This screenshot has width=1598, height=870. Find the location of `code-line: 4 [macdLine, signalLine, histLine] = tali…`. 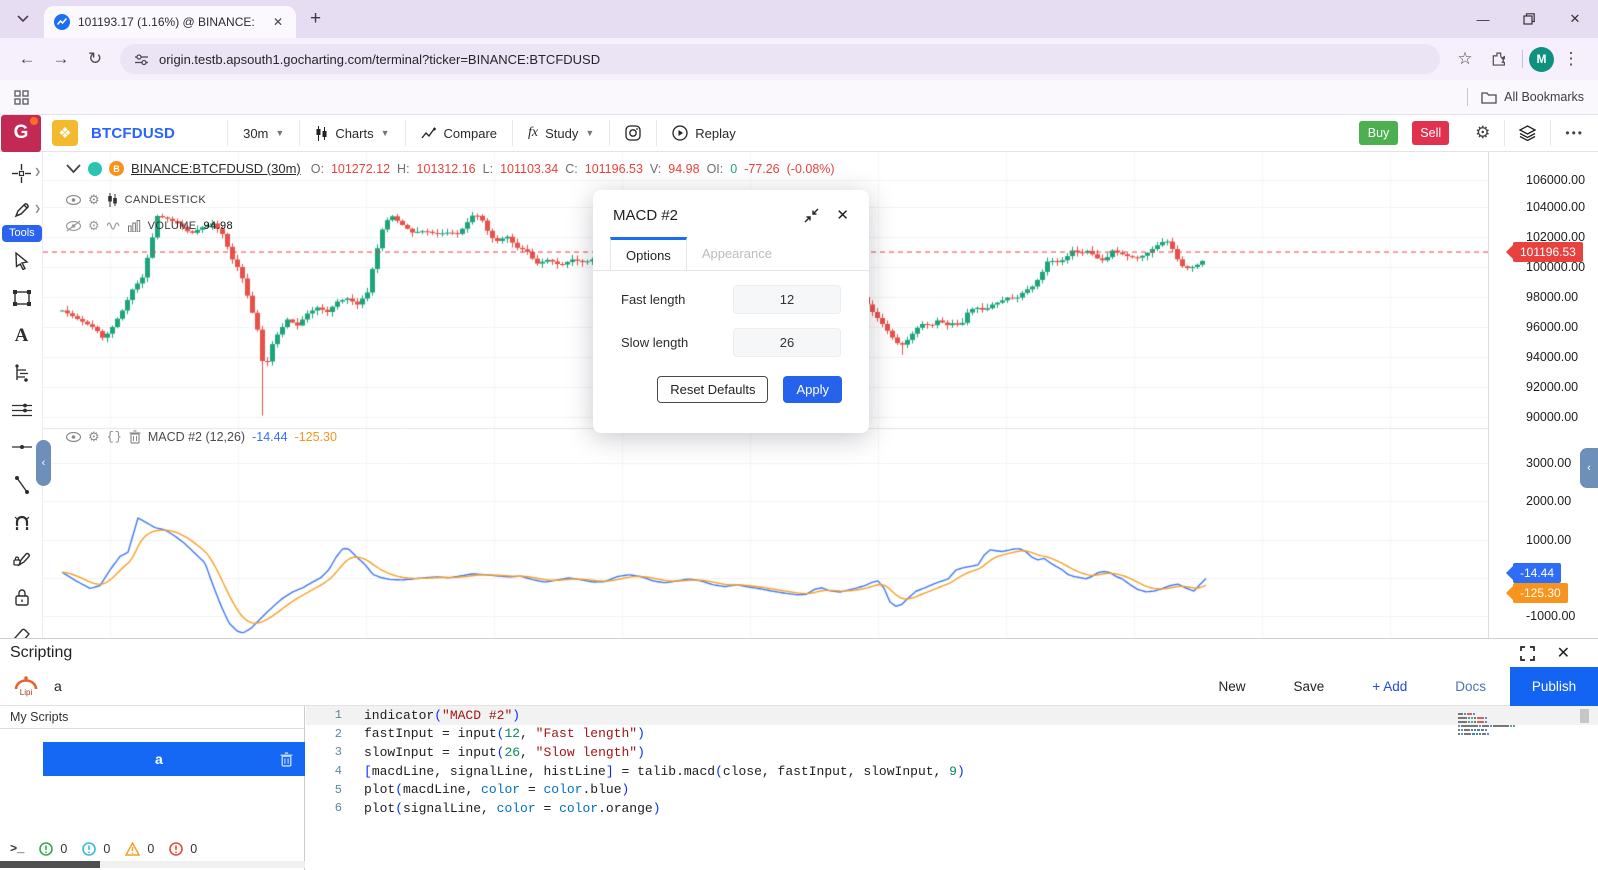

code-line: 4 [macdLine, signalLine, histLine] = tali… is located at coordinates (952, 771).